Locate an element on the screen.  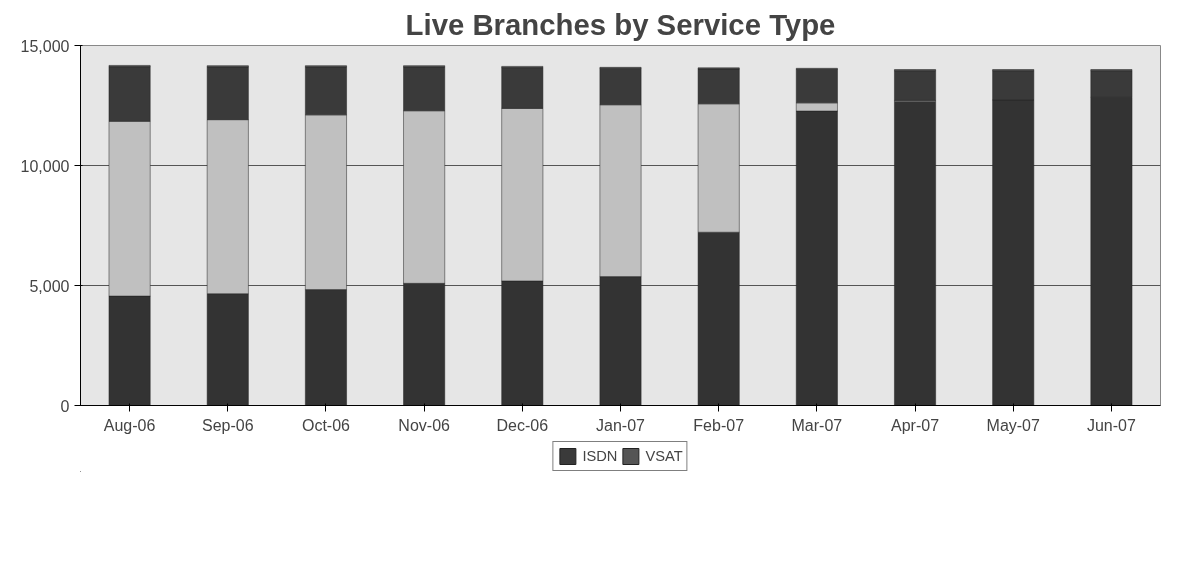
y-tick-label: 0 is located at coordinates (65, 406).